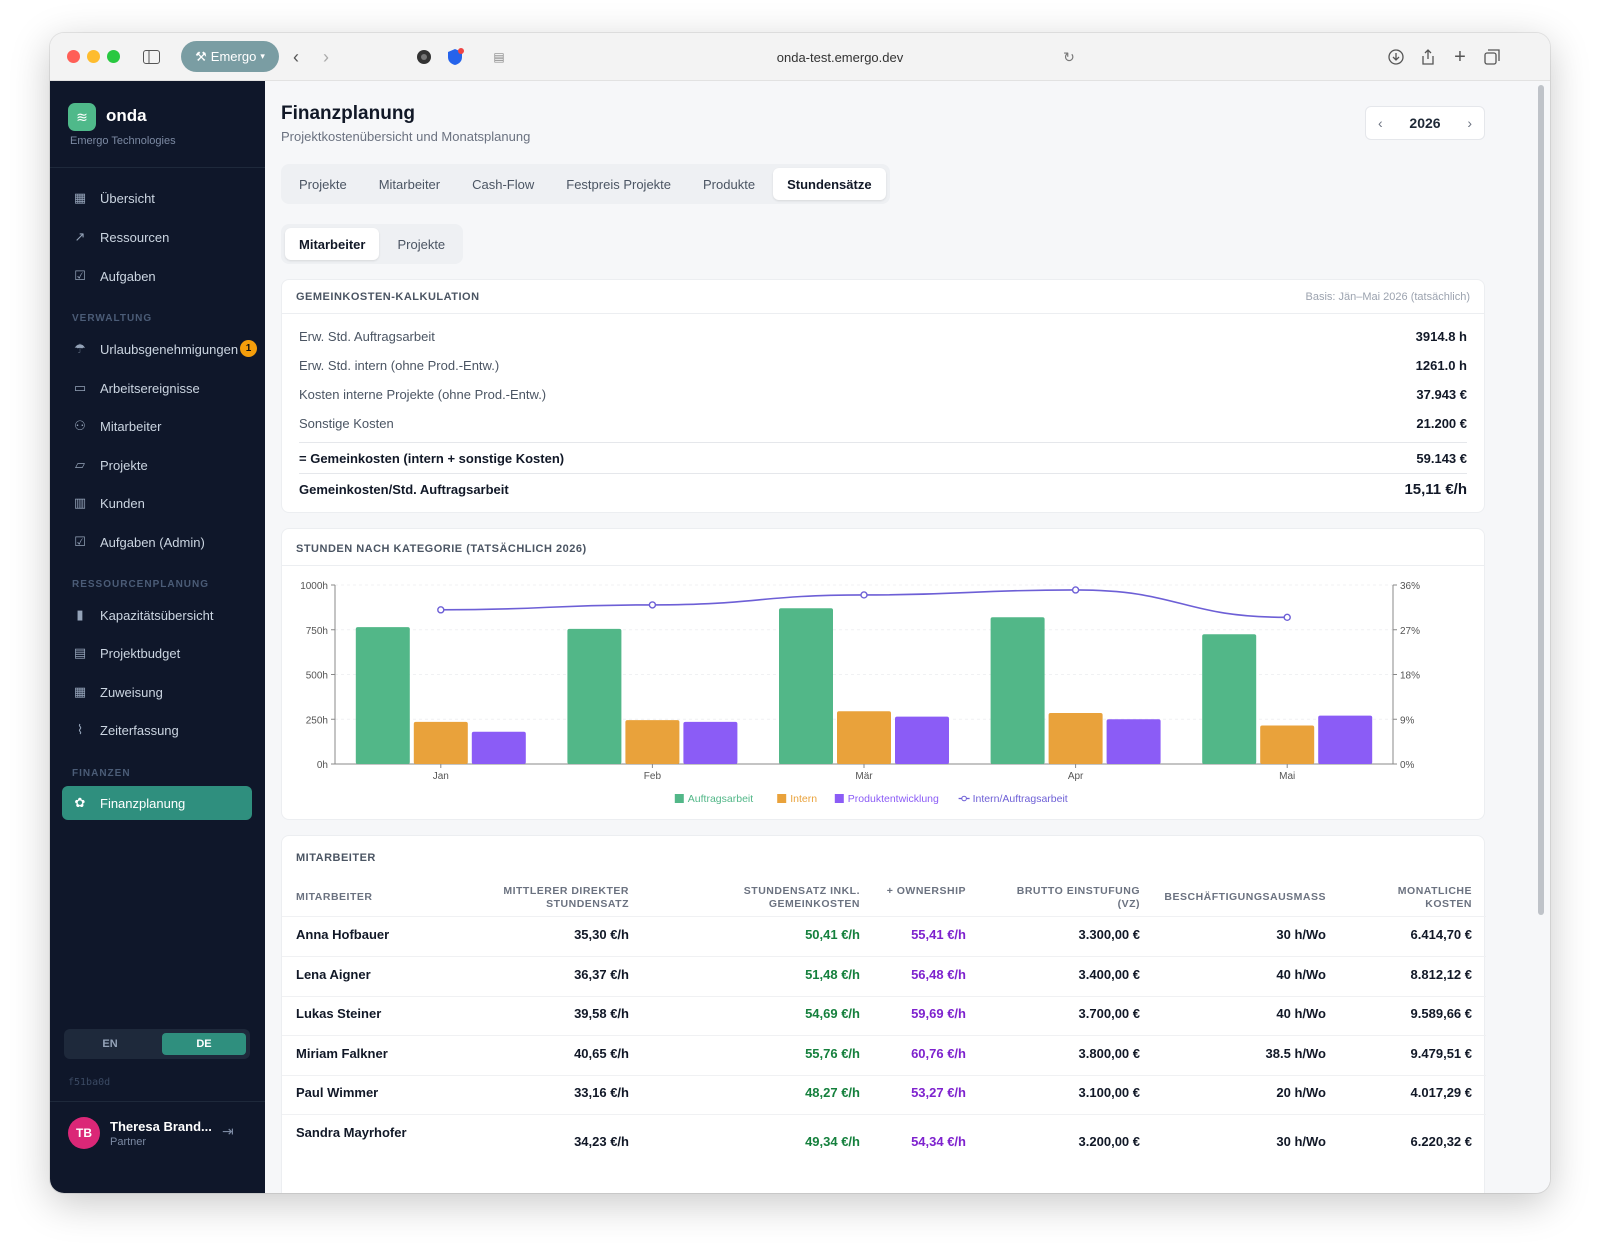  I want to click on sidebar-item-uebersicht: ▦ Übersicht, so click(157, 198).